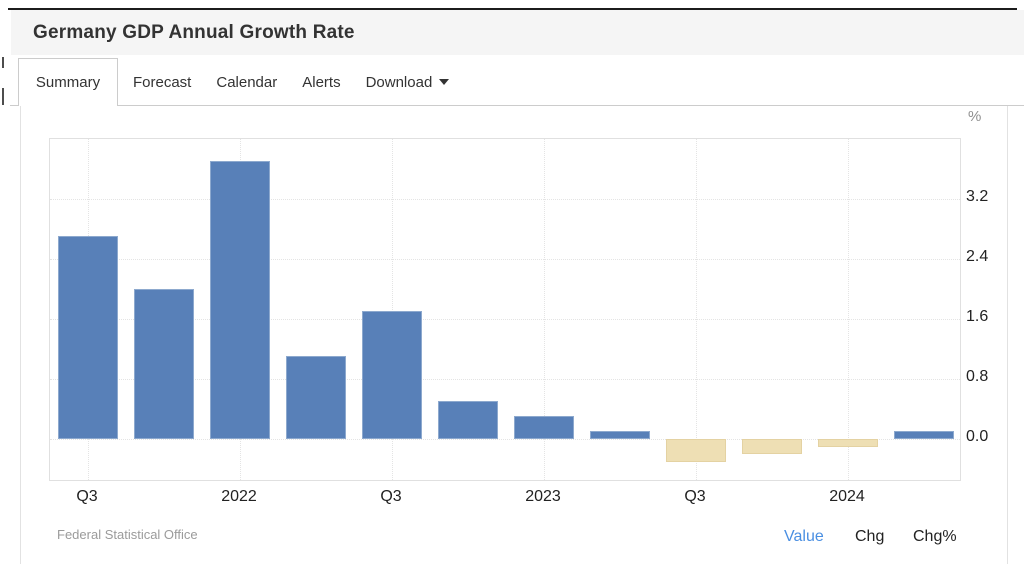 The height and width of the screenshot is (564, 1024). Describe the element at coordinates (194, 32) in the screenshot. I see `page-title: Germany GDP Annual Growth Rate` at that location.